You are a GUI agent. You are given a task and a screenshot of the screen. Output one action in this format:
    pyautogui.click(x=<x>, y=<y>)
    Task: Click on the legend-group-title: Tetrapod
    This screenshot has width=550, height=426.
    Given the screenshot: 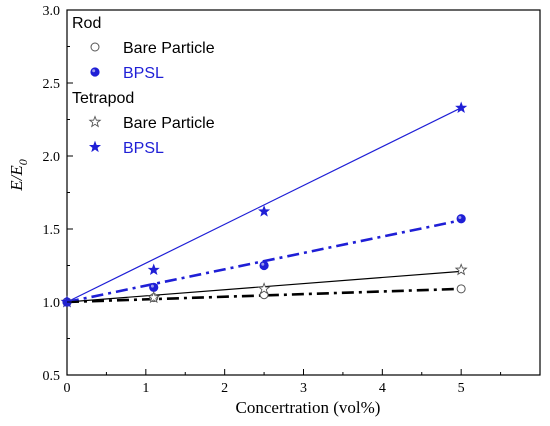 What is the action you would take?
    pyautogui.click(x=103, y=98)
    